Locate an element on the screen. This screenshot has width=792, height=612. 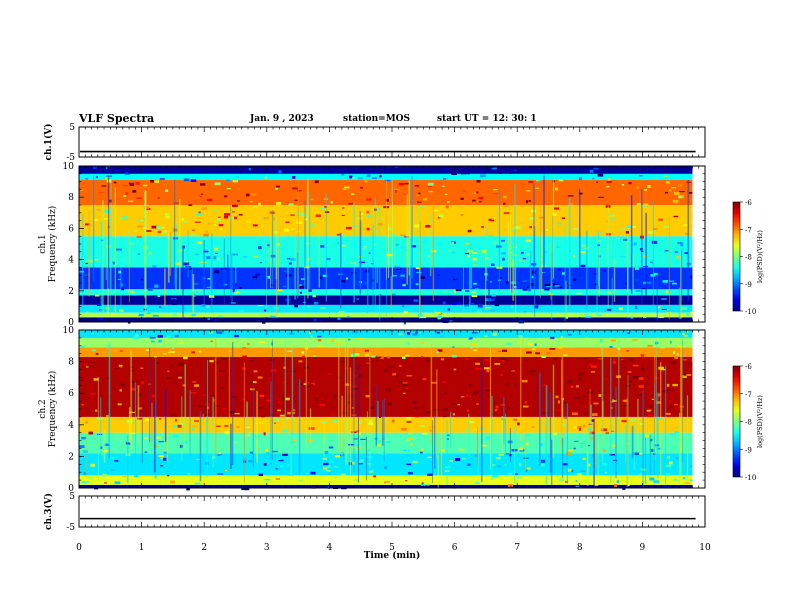
colorbar-tick-label: -7 is located at coordinates (748, 230).